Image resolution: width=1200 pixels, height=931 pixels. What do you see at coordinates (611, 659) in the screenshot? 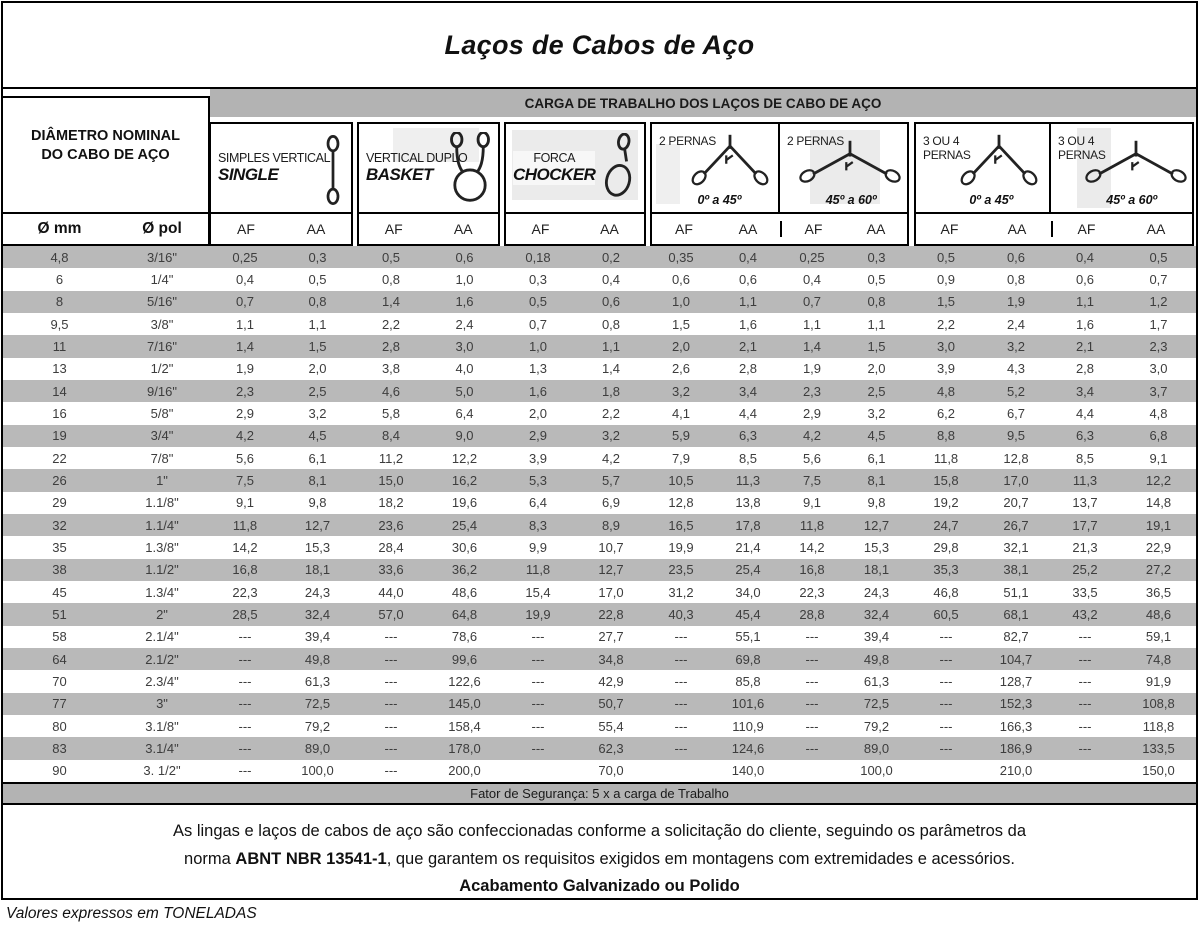
I see `load-value-cell: 34,8` at bounding box center [611, 659].